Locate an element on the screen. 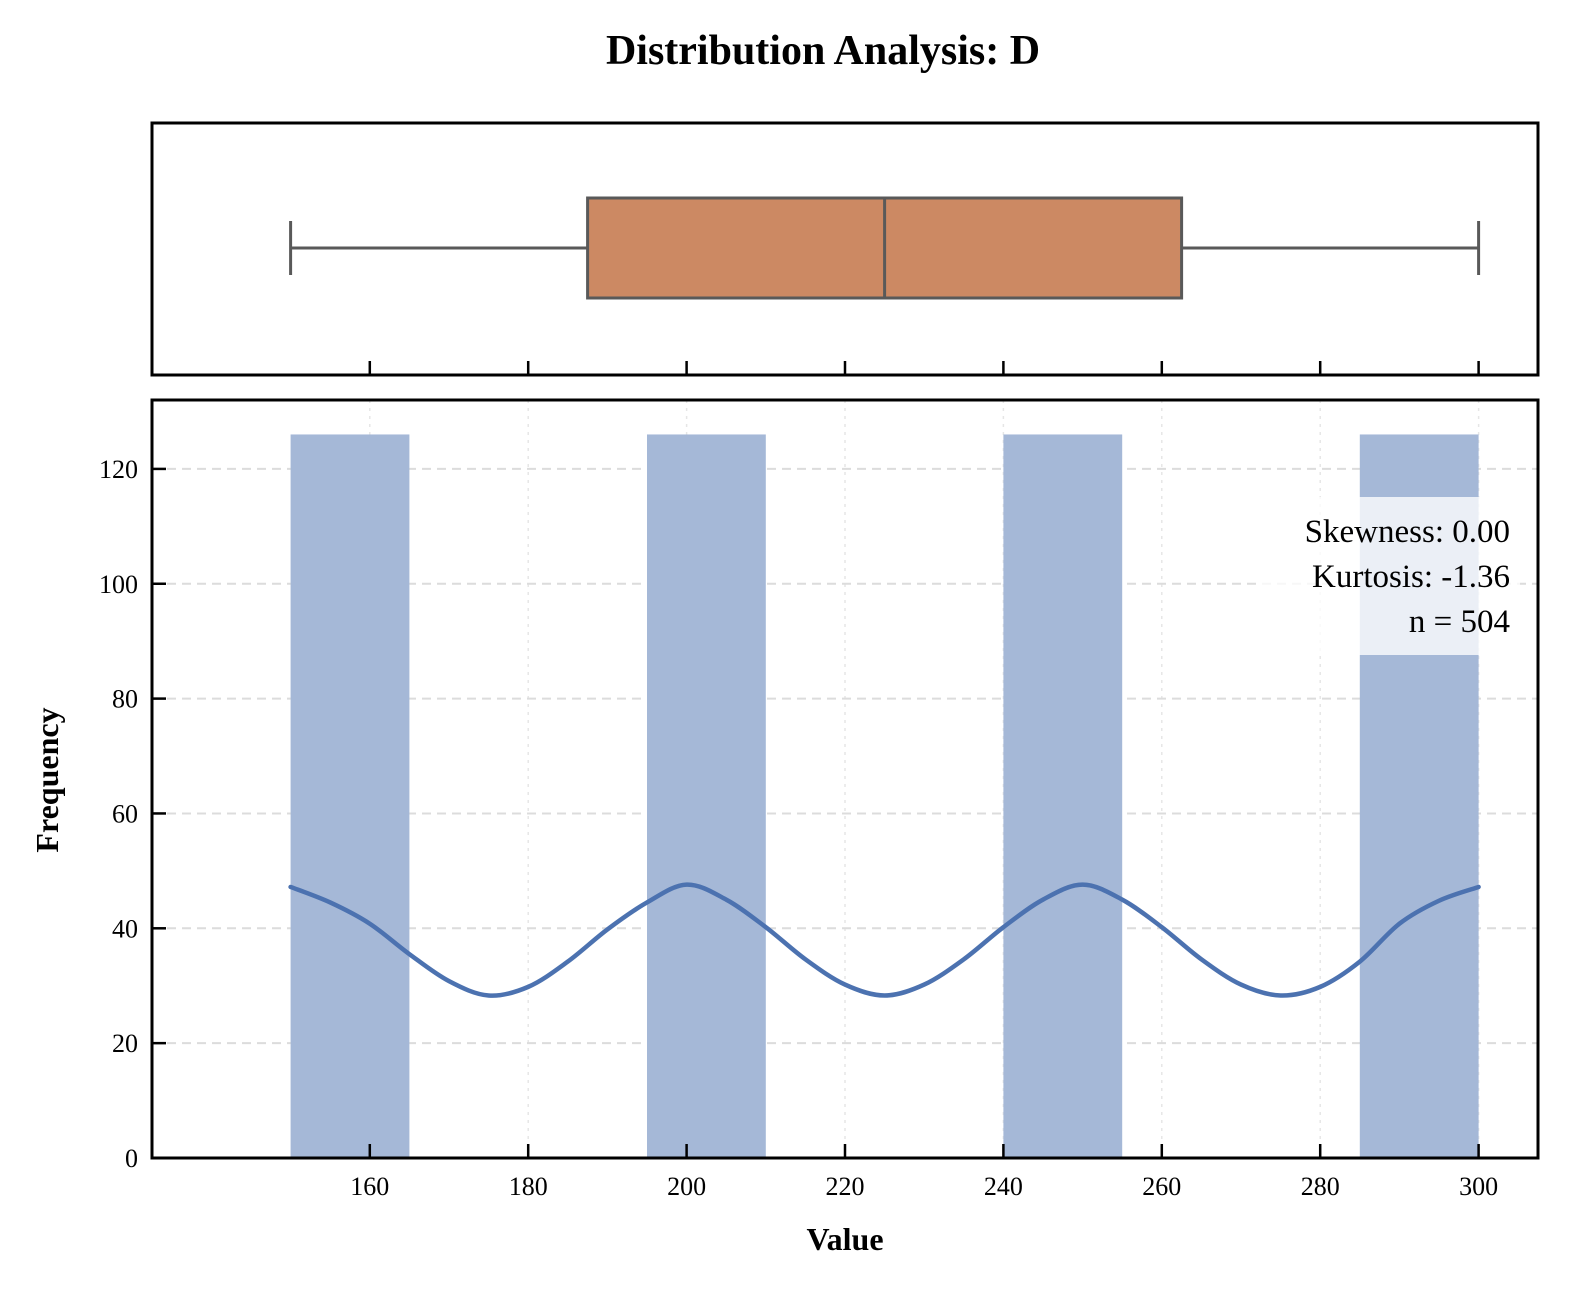  x-tick-label: 200 is located at coordinates (686, 1186).